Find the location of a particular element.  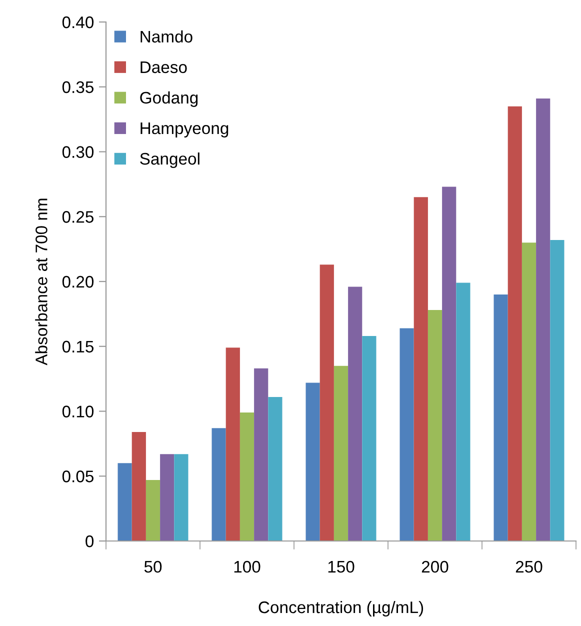

x-tick-label: 200 is located at coordinates (435, 566).